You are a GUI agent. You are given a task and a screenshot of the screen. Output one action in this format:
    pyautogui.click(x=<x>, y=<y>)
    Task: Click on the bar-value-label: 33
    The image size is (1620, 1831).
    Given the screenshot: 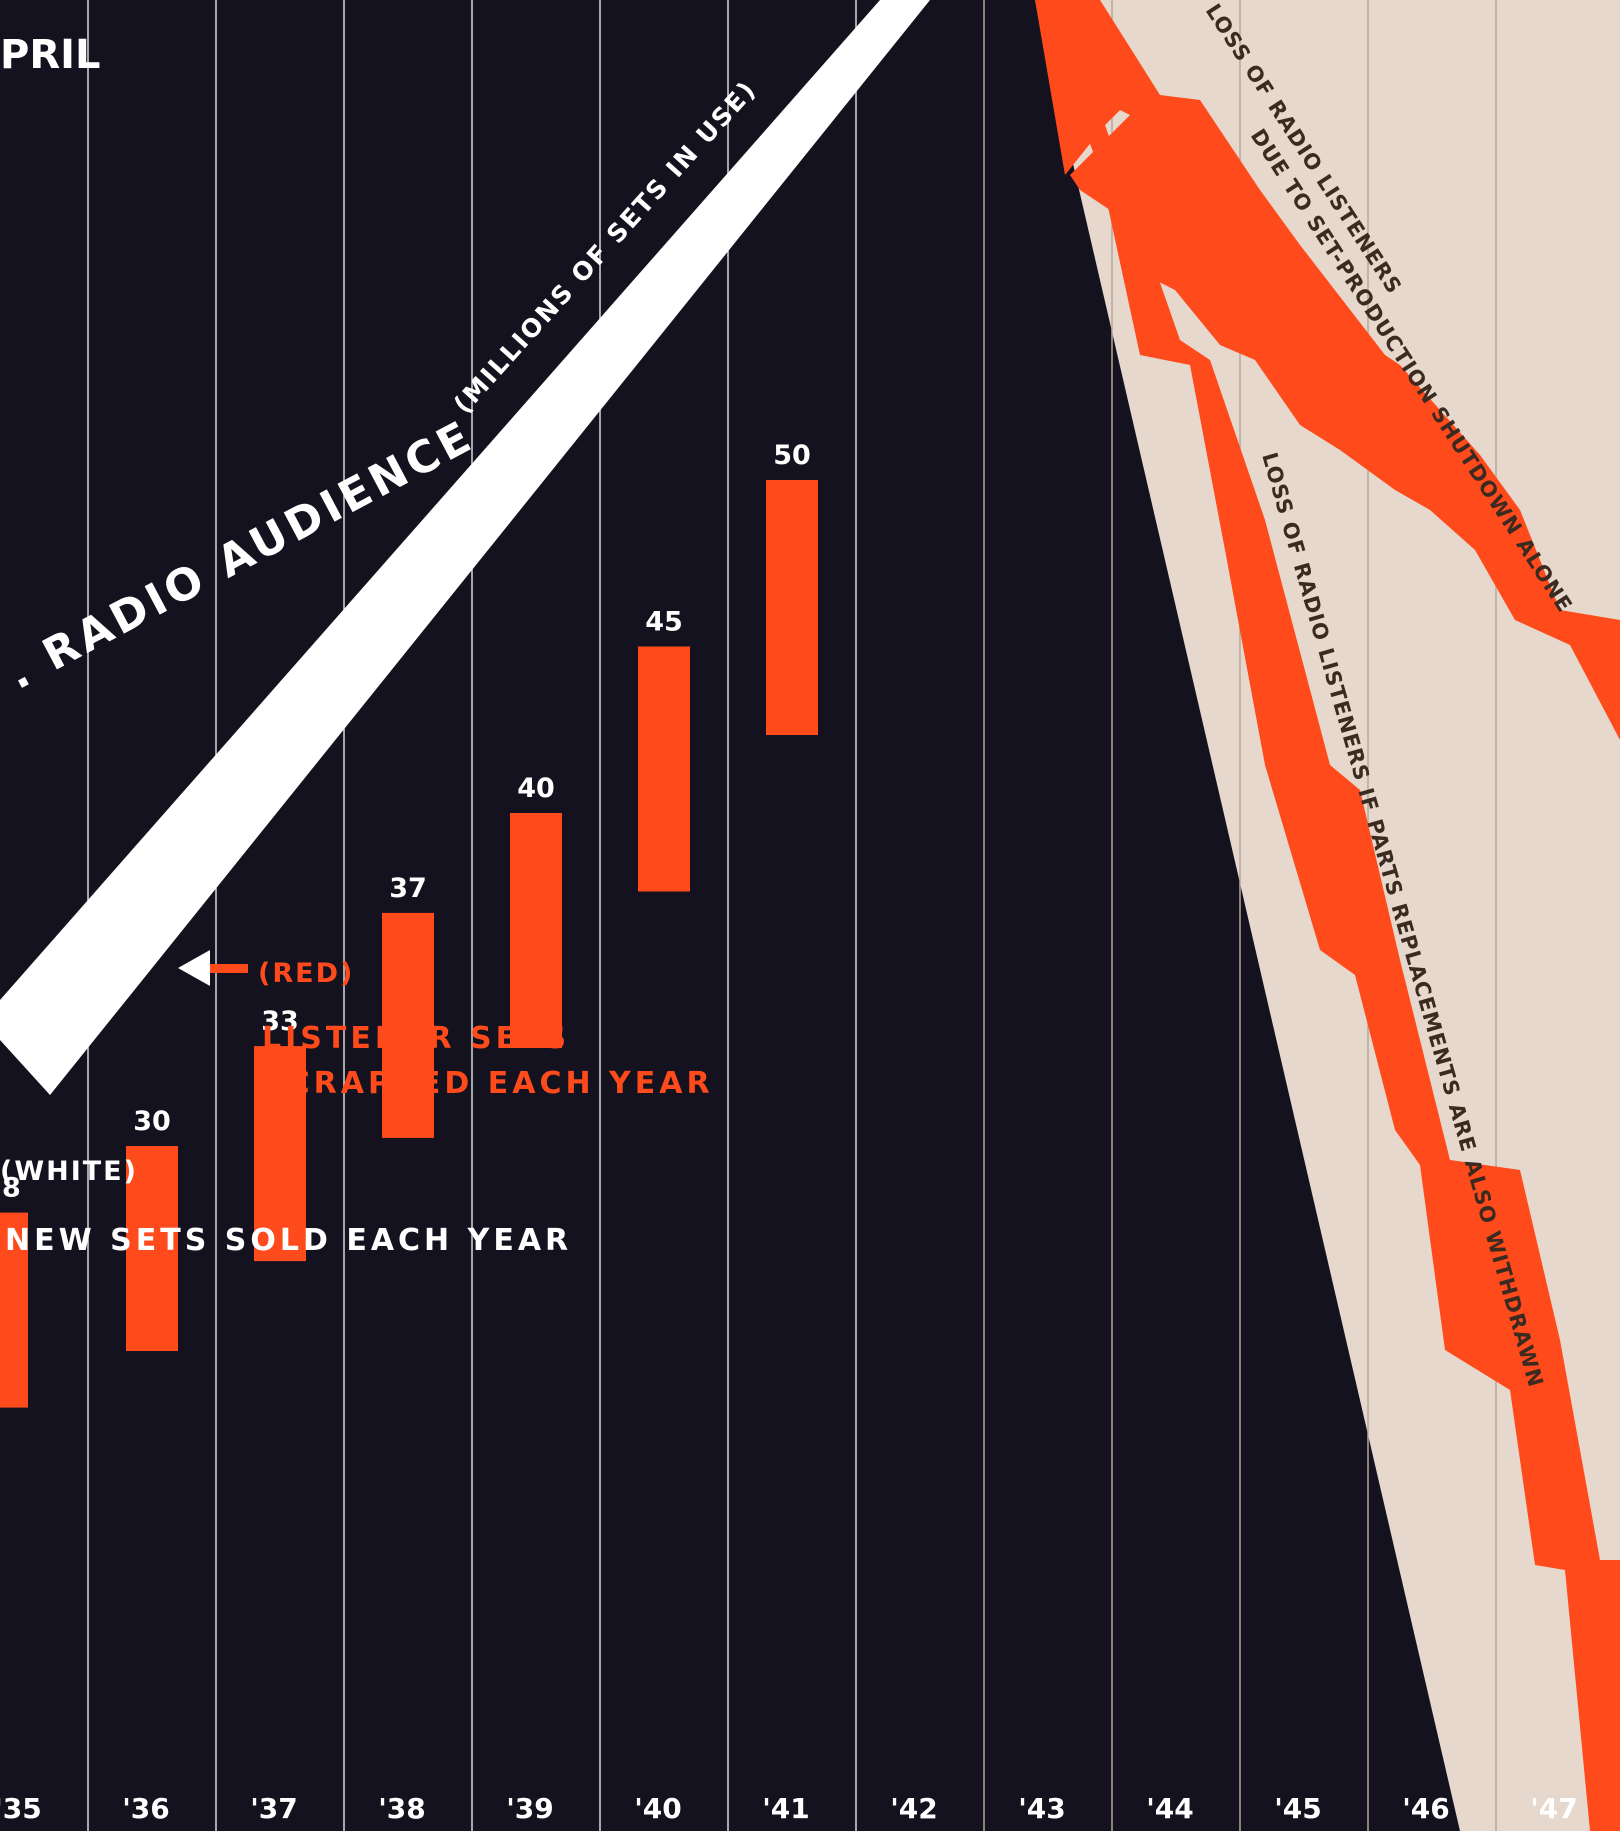 What is the action you would take?
    pyautogui.click(x=280, y=1021)
    